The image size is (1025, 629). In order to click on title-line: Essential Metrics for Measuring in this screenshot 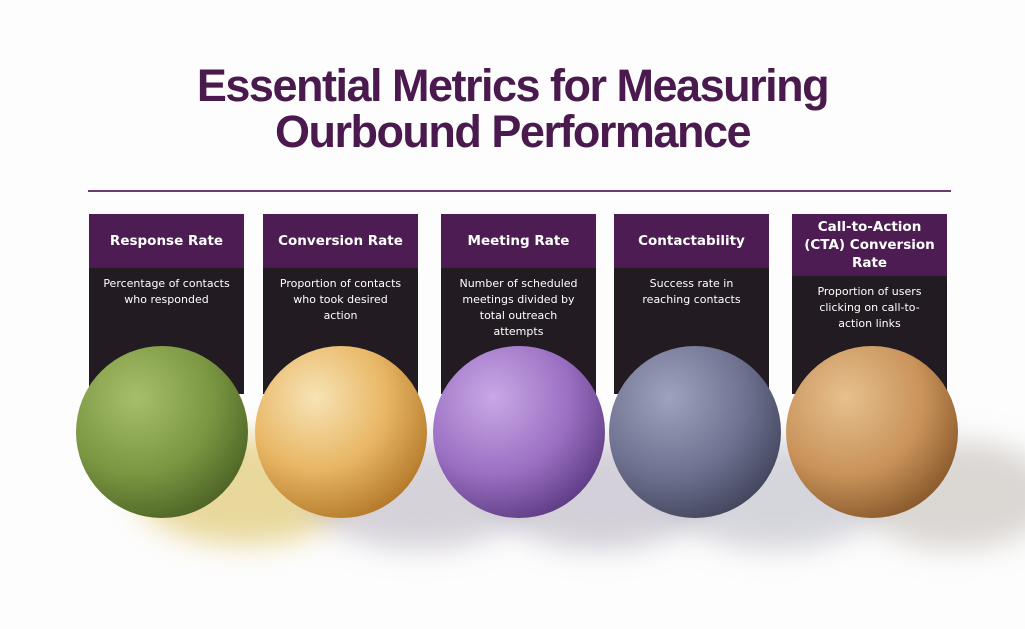, I will do `click(513, 85)`.